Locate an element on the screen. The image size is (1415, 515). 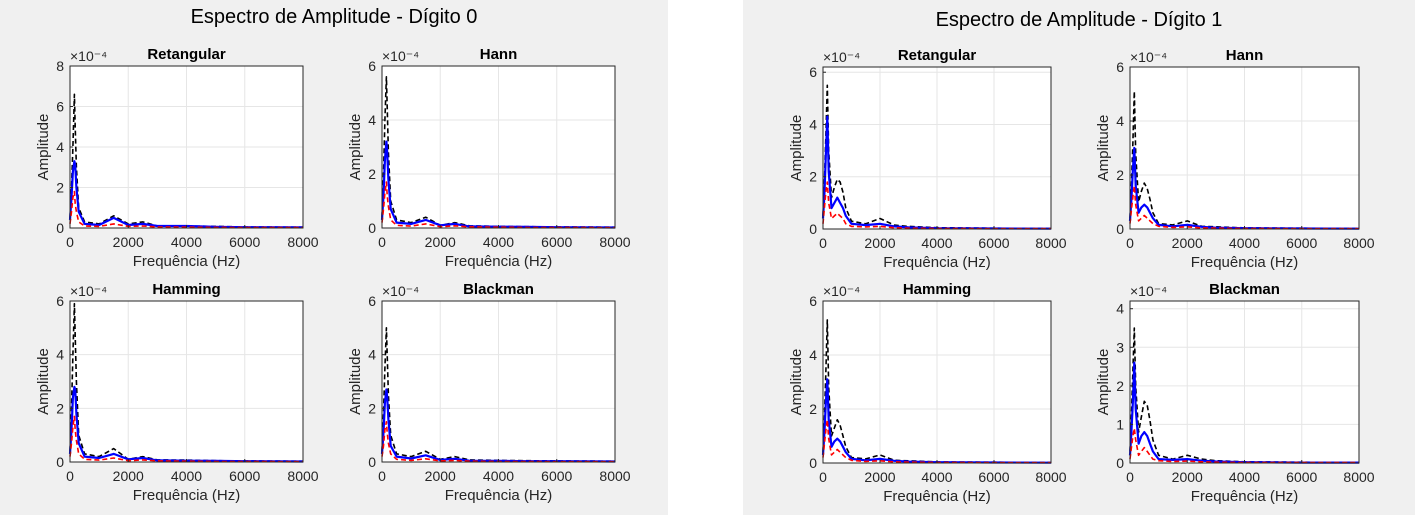
subplot-title: Retangular is located at coordinates (937, 55).